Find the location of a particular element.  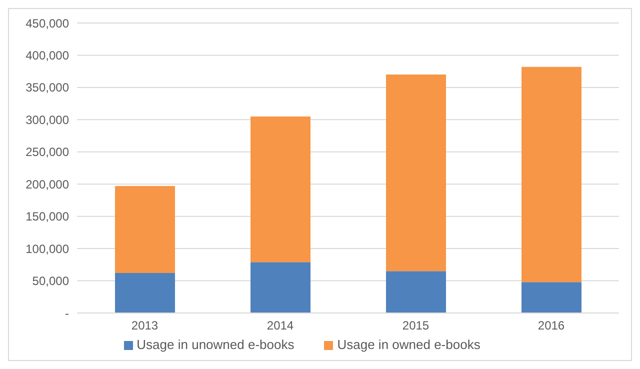

x-tick-label: 2013 is located at coordinates (144, 325).